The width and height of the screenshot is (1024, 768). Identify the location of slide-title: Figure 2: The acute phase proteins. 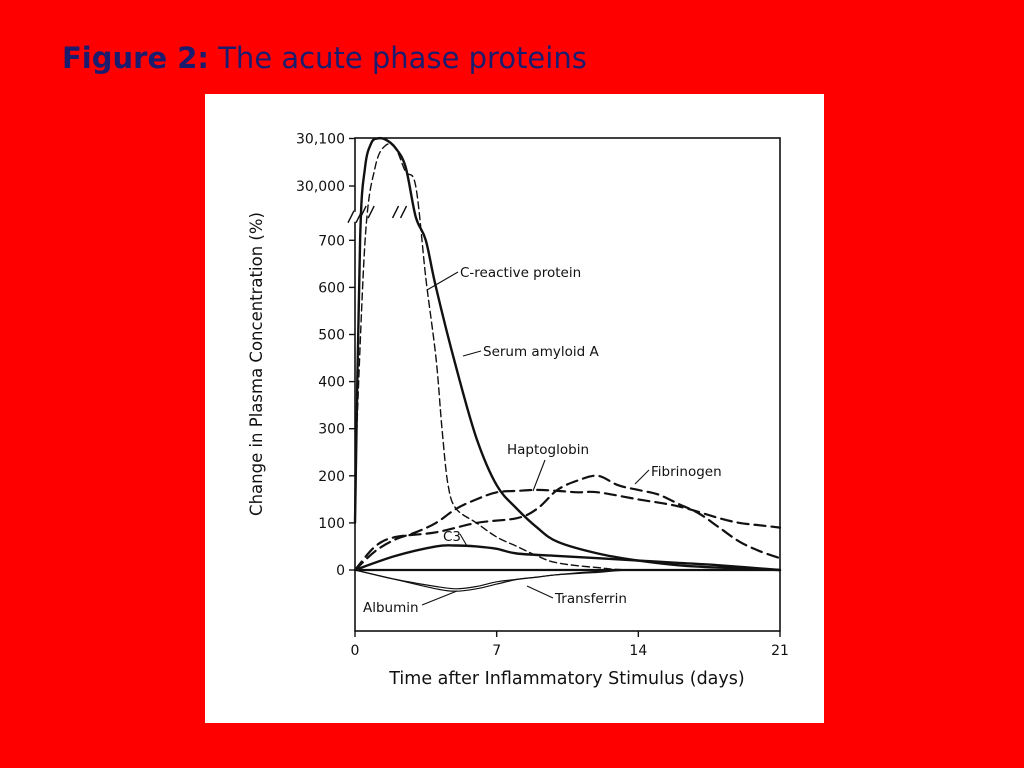
(324, 58).